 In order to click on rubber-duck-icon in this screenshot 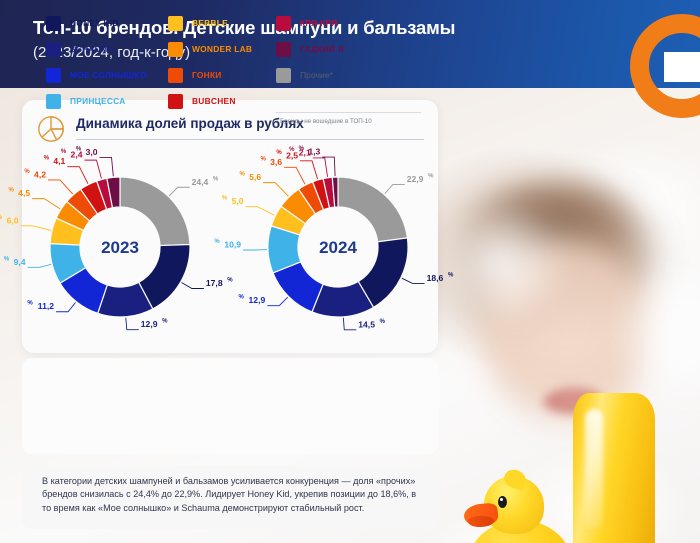, I will do `click(518, 505)`.